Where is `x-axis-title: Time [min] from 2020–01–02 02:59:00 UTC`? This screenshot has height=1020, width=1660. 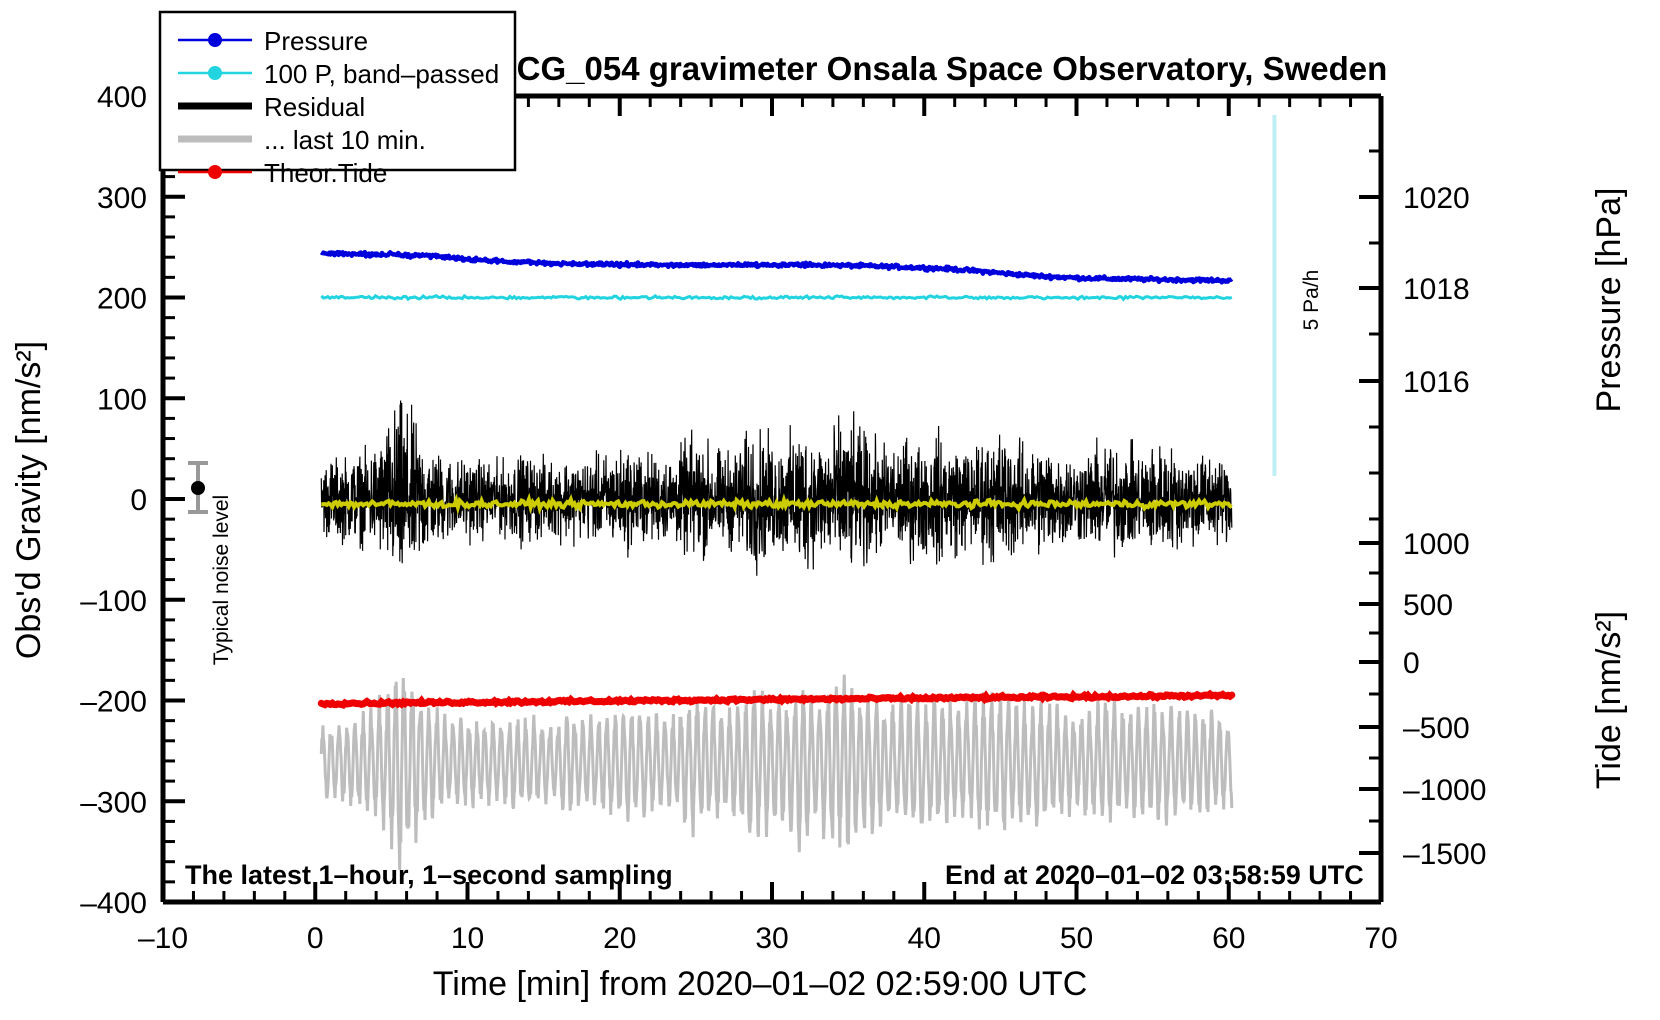 x-axis-title: Time [min] from 2020–01–02 02:59:00 UTC is located at coordinates (760, 984).